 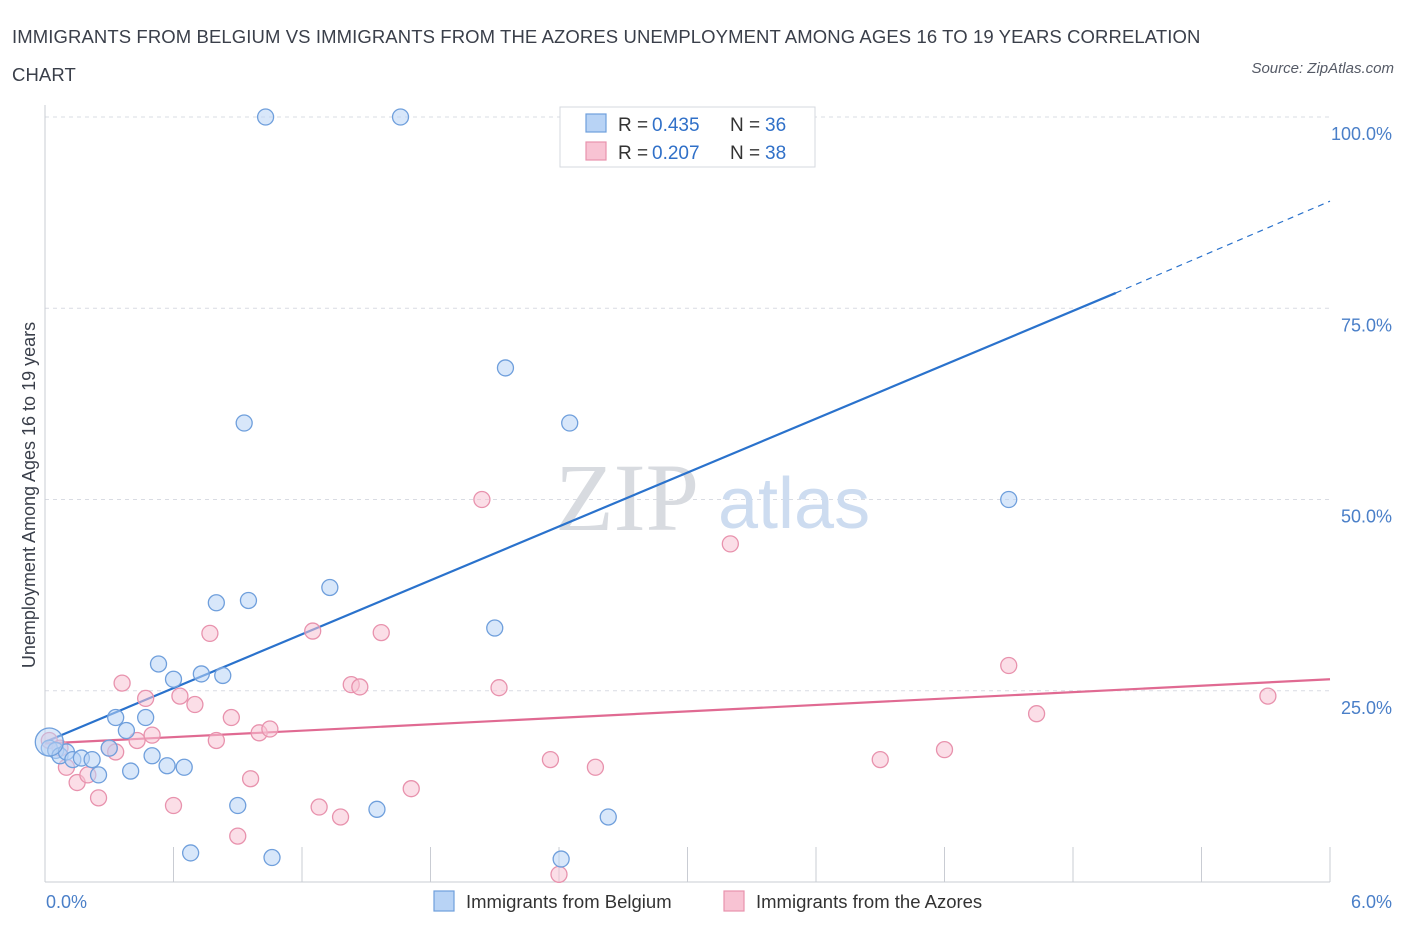 I want to click on bottom-legend-swatch-belgium, so click(x=444, y=901).